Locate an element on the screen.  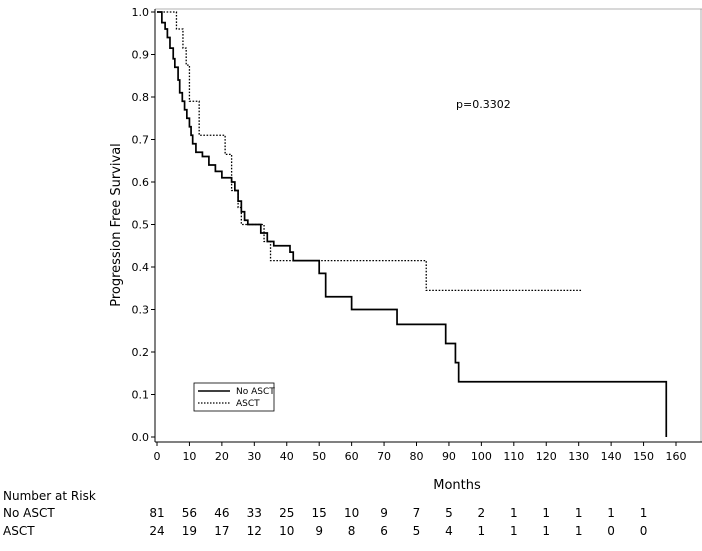
x-tick-label: 110 is located at coordinates (513, 456).